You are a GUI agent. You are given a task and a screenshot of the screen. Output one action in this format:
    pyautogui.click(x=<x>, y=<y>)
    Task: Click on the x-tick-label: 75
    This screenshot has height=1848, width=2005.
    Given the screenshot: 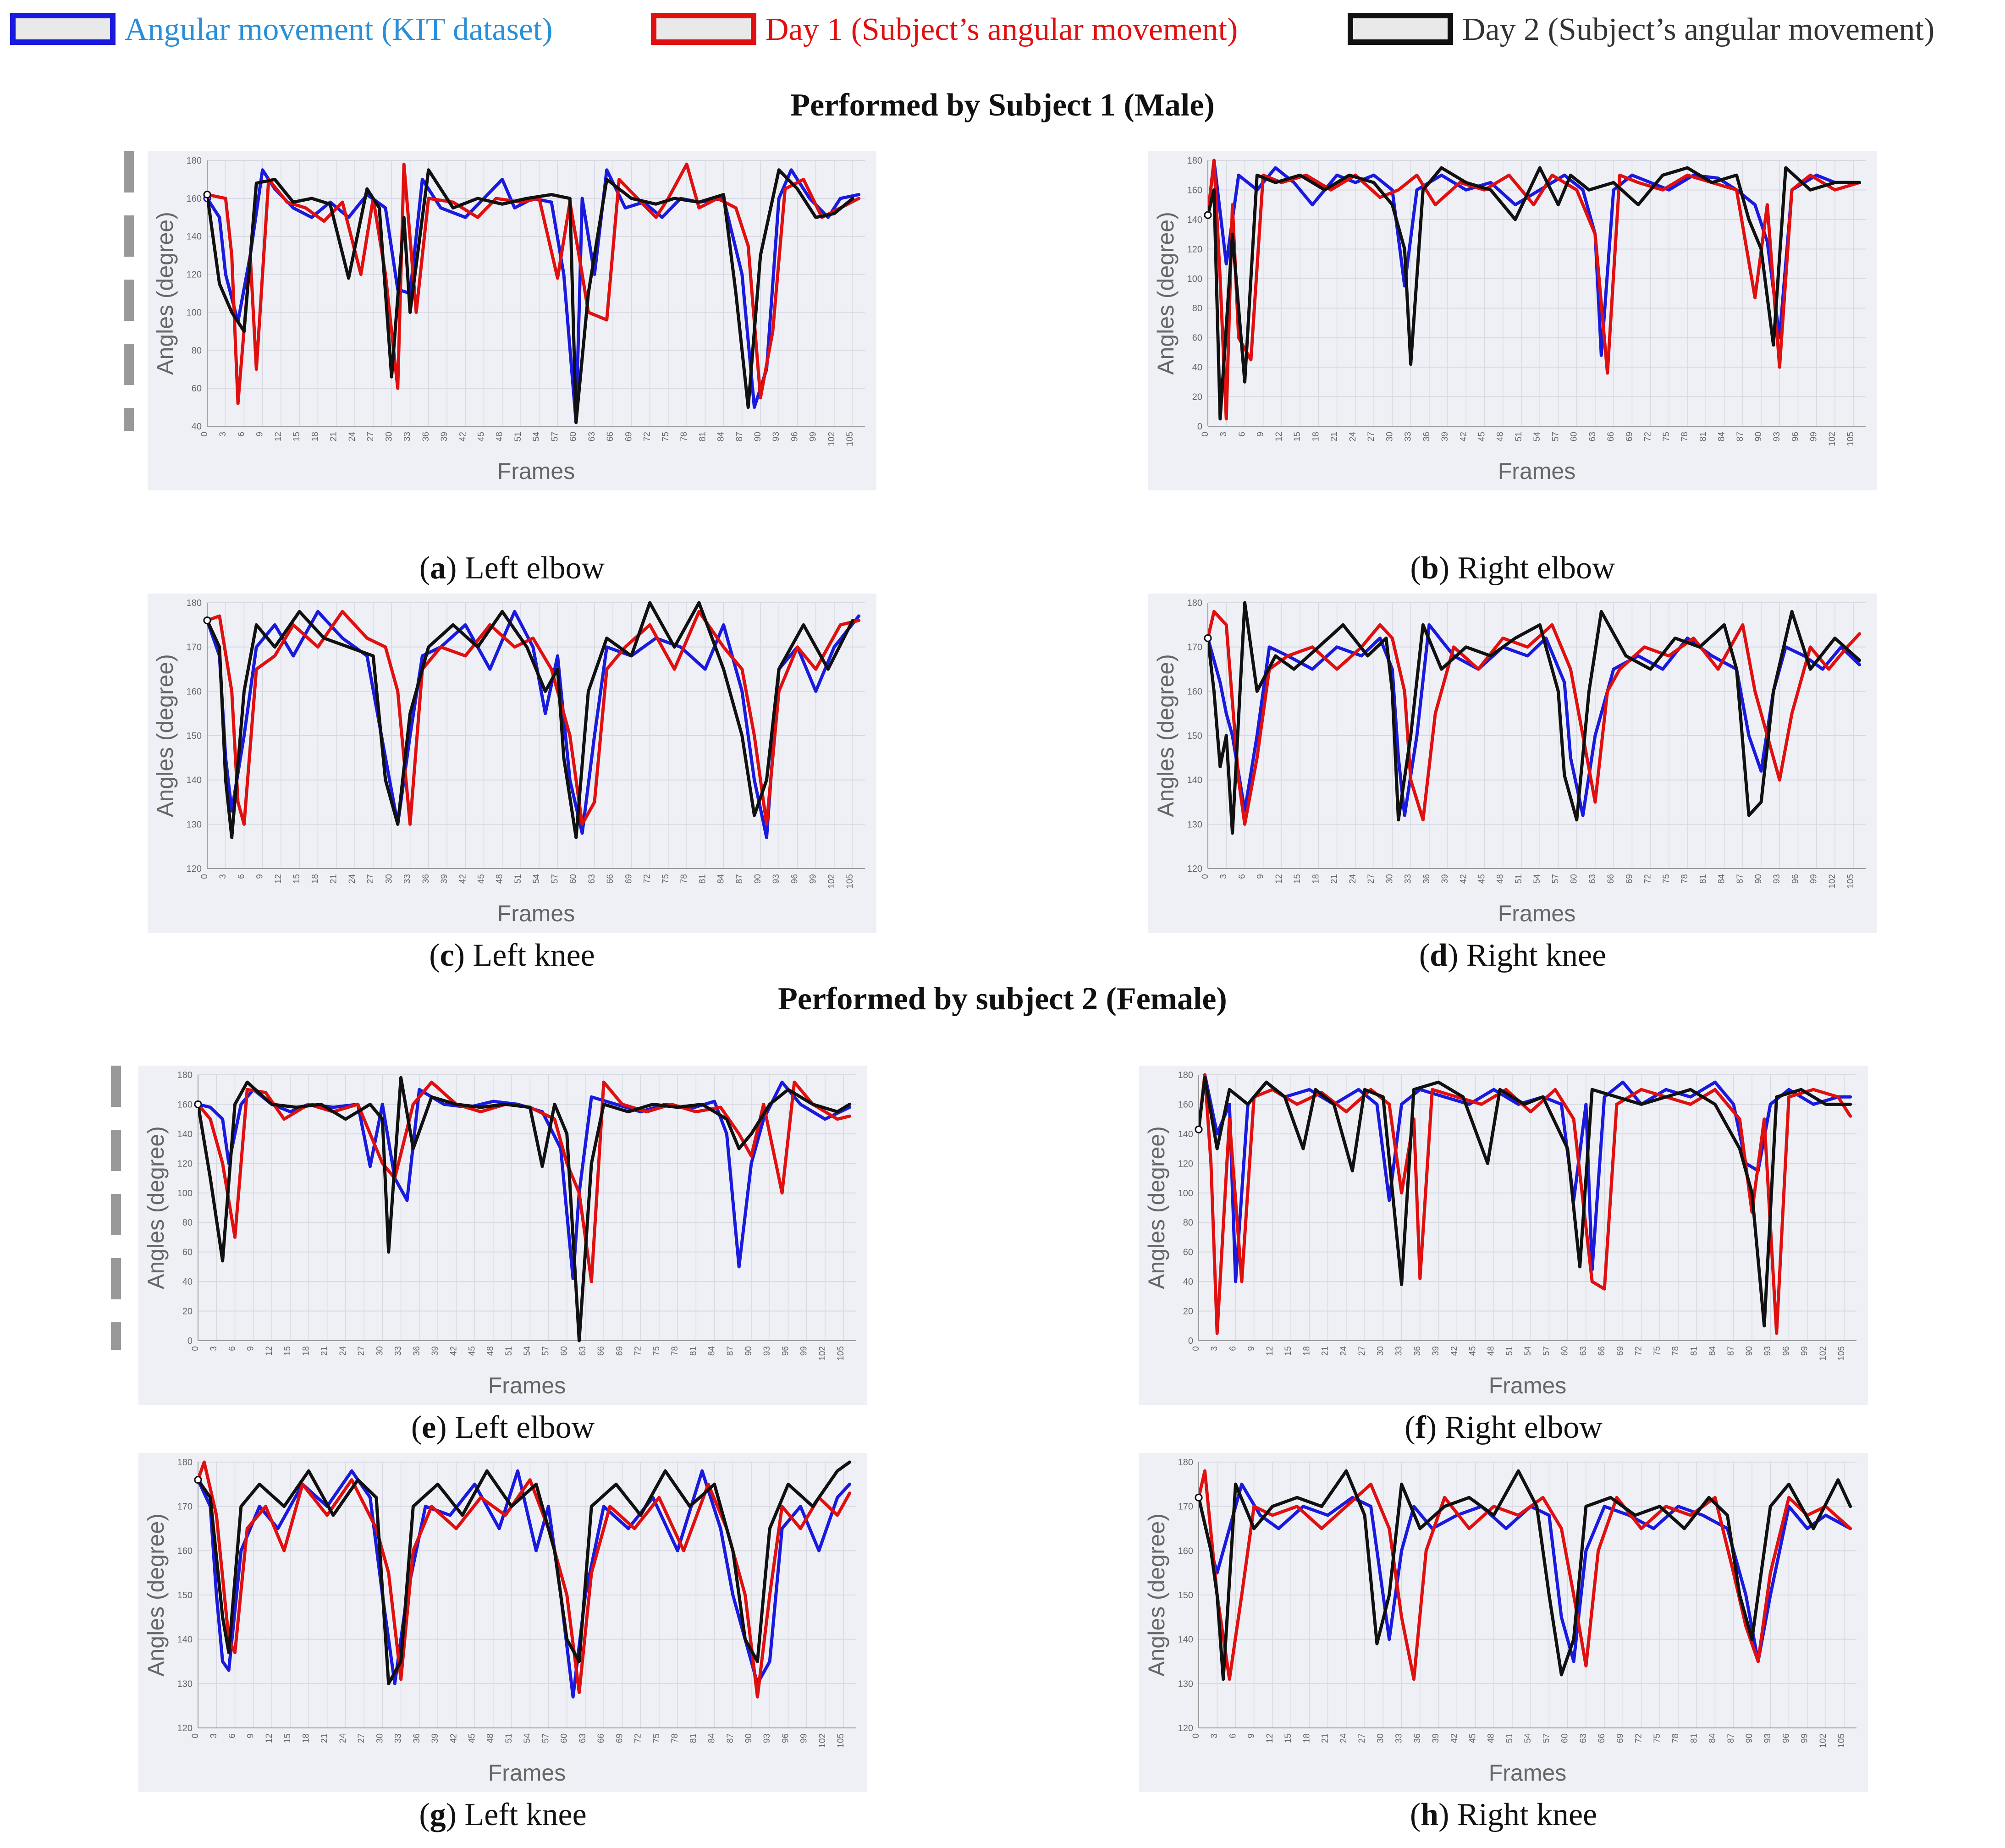 What is the action you would take?
    pyautogui.click(x=1657, y=1738)
    